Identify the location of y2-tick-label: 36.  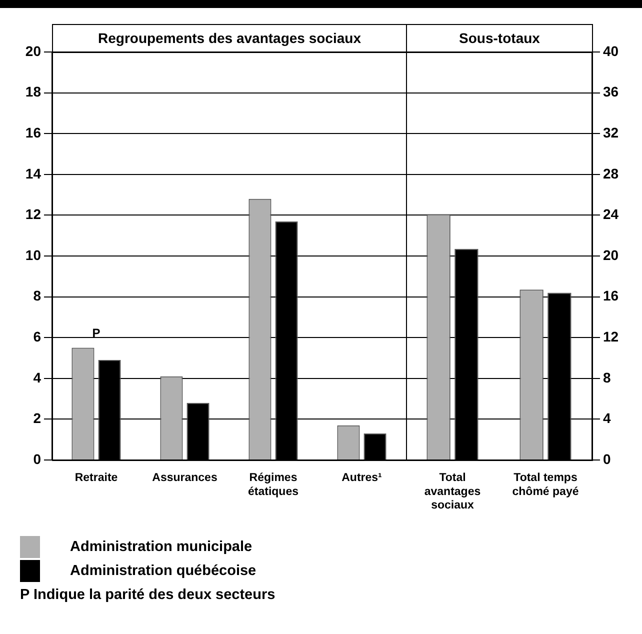
(611, 92).